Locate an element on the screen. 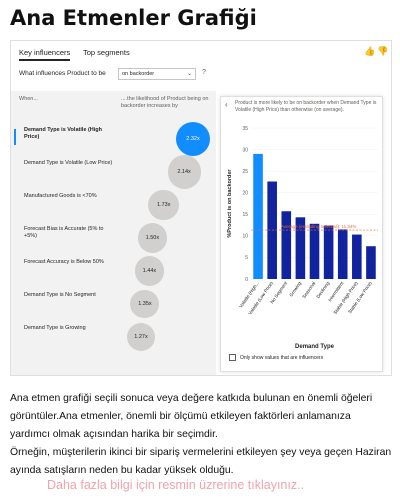 The height and width of the screenshot is (500, 400). y-tick-label: 30 is located at coordinates (245, 150).